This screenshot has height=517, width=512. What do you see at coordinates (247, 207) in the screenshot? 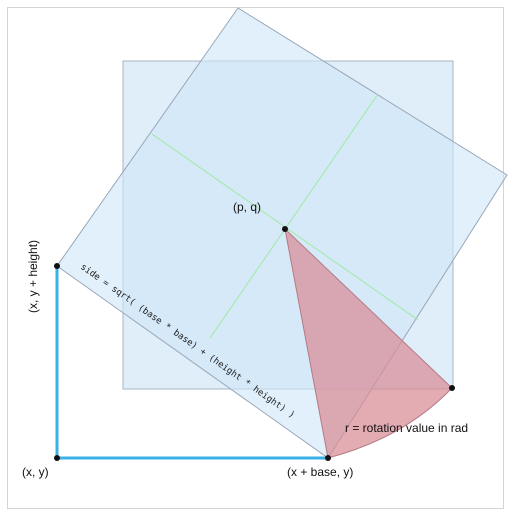
I see `label-center: (p, q)` at bounding box center [247, 207].